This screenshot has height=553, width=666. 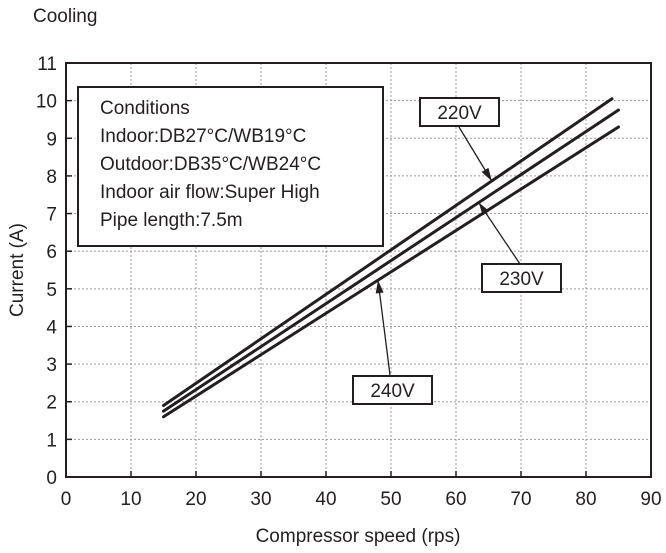 I want to click on x-tick-label: 70, so click(x=520, y=499).